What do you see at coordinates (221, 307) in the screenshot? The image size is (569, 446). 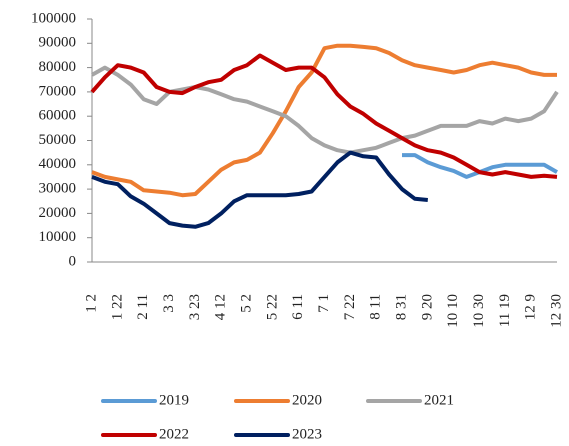 I see `x-tick-label: 4 12` at bounding box center [221, 307].